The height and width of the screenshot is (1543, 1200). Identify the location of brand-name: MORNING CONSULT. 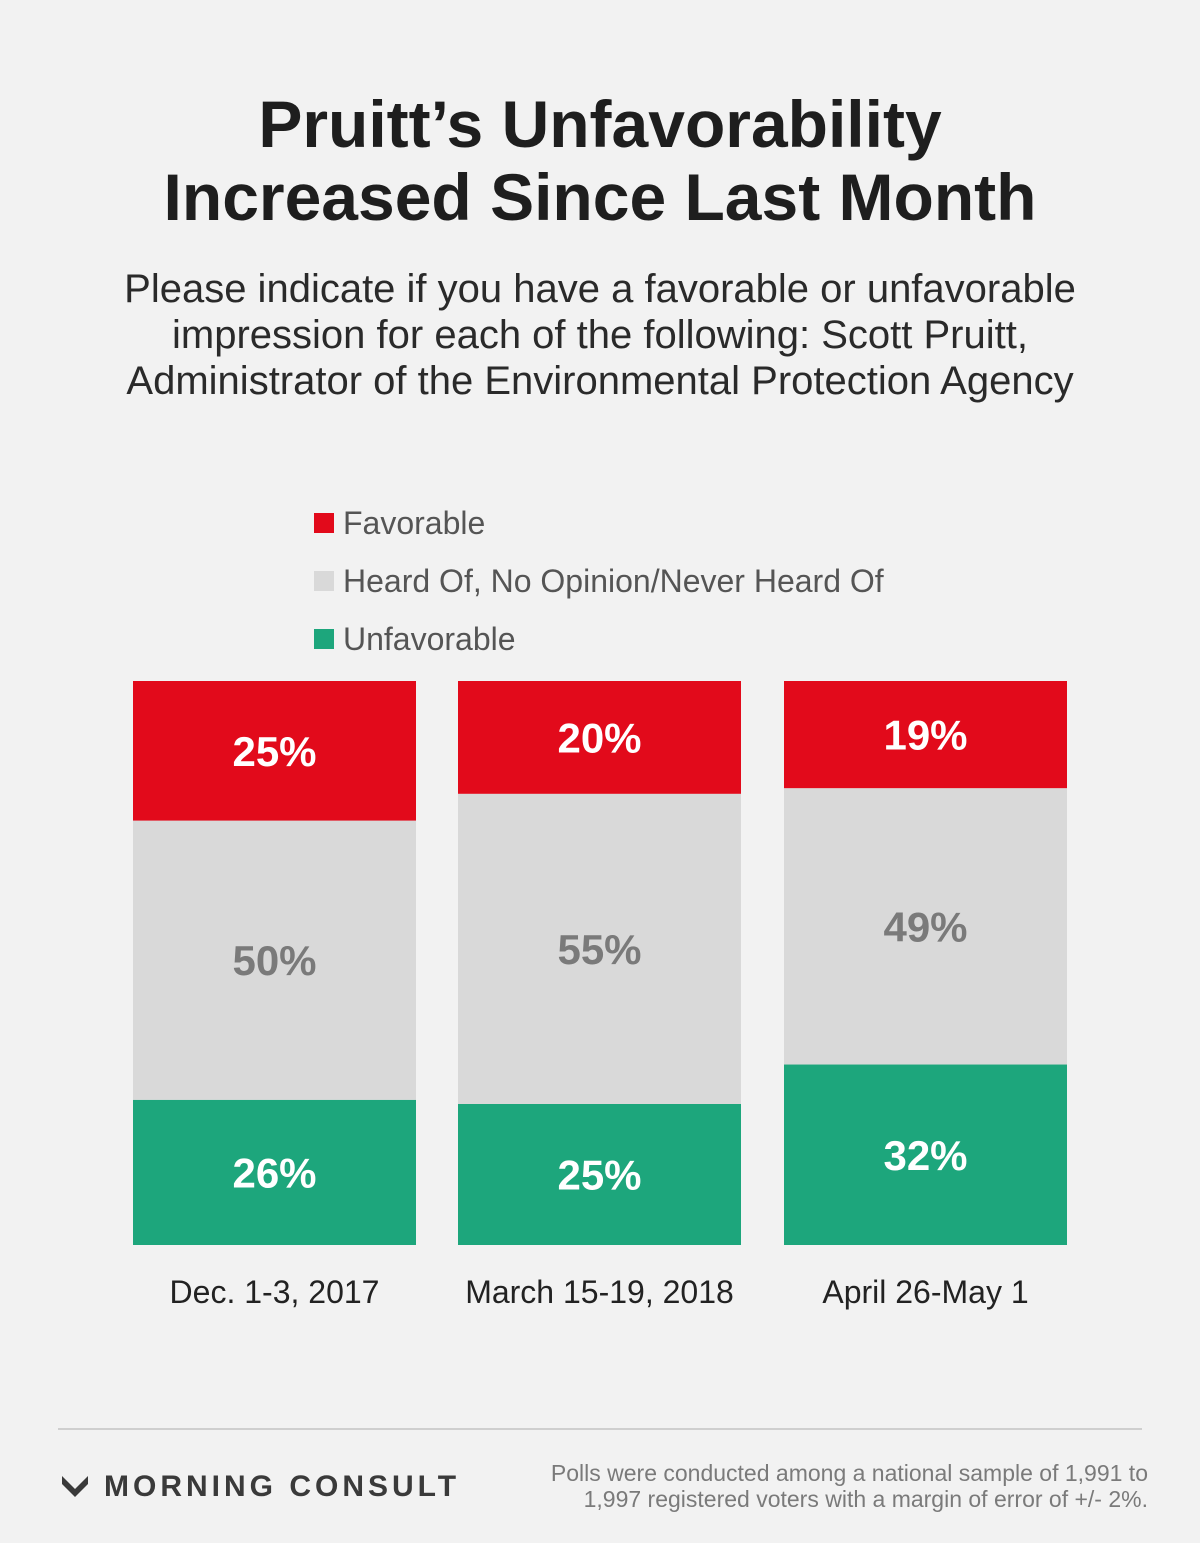
(282, 1486).